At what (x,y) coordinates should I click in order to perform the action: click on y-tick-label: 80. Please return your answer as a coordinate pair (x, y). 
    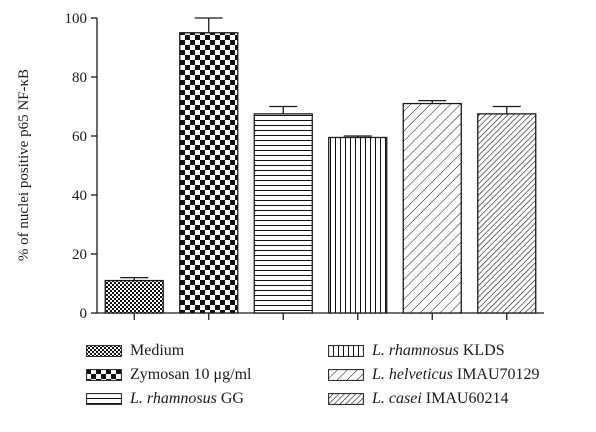
    Looking at the image, I should click on (79, 78).